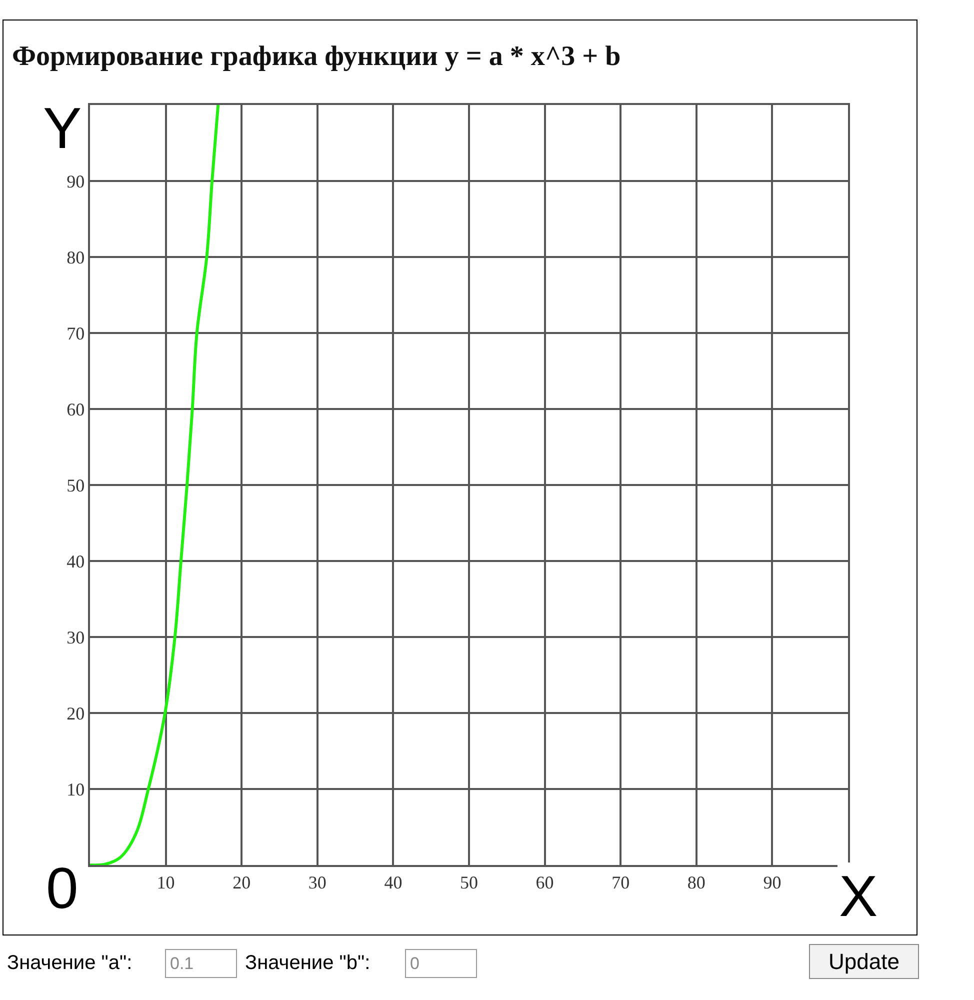  I want to click on text: Update, so click(864, 961).